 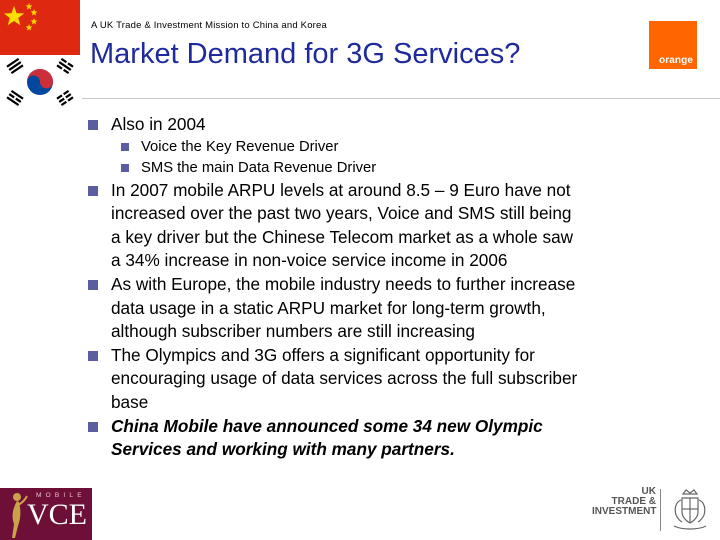 What do you see at coordinates (20, 515) in the screenshot?
I see `figure-icon` at bounding box center [20, 515].